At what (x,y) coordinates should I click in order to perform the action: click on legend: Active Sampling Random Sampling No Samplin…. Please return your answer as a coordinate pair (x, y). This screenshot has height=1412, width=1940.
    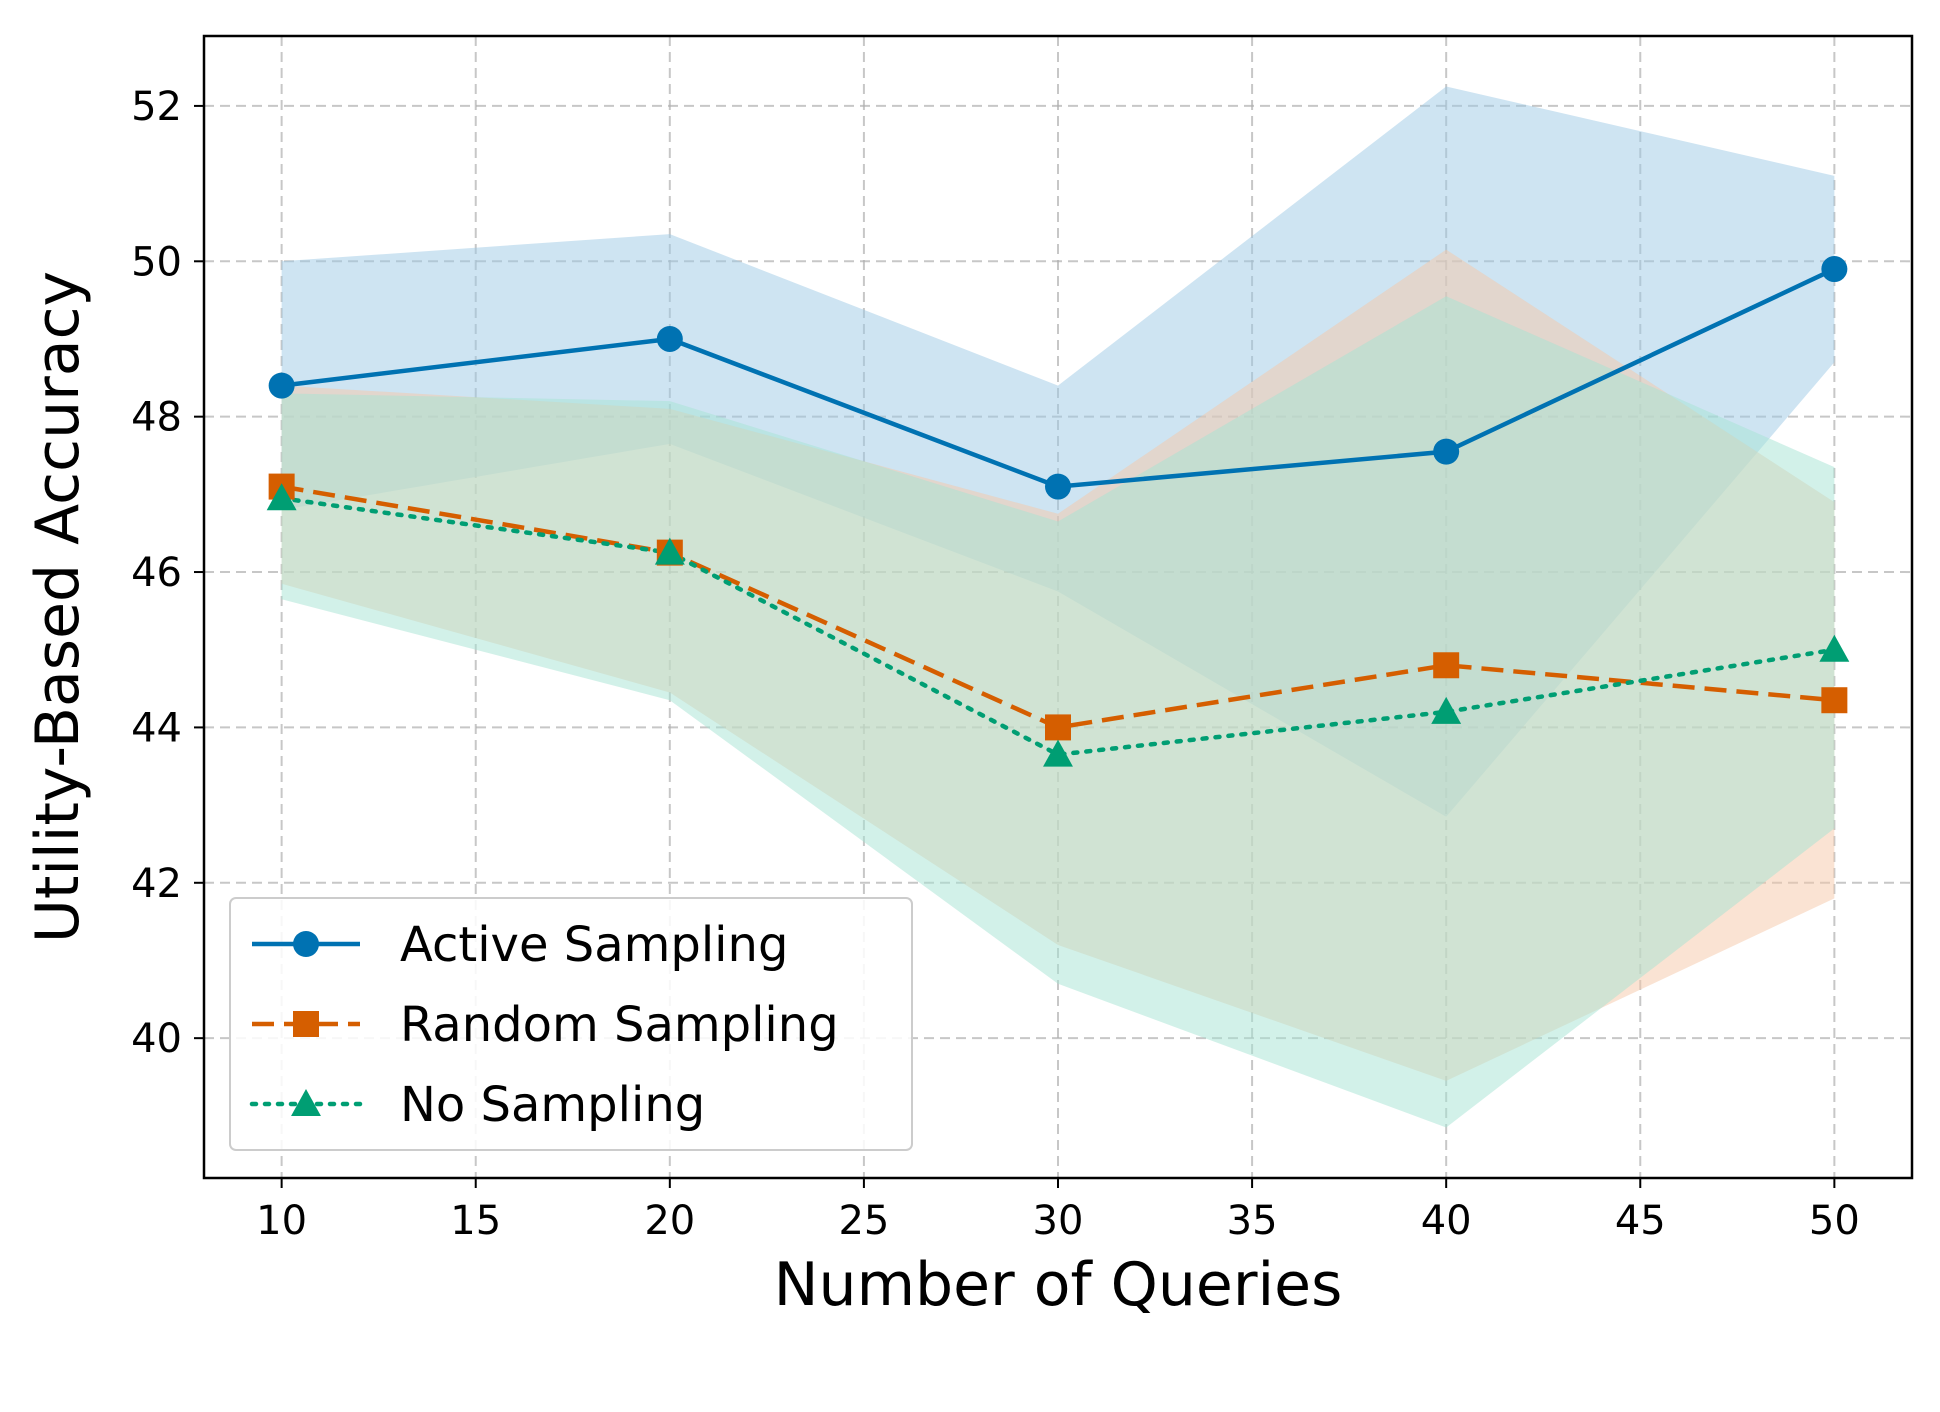
    Looking at the image, I should click on (571, 1024).